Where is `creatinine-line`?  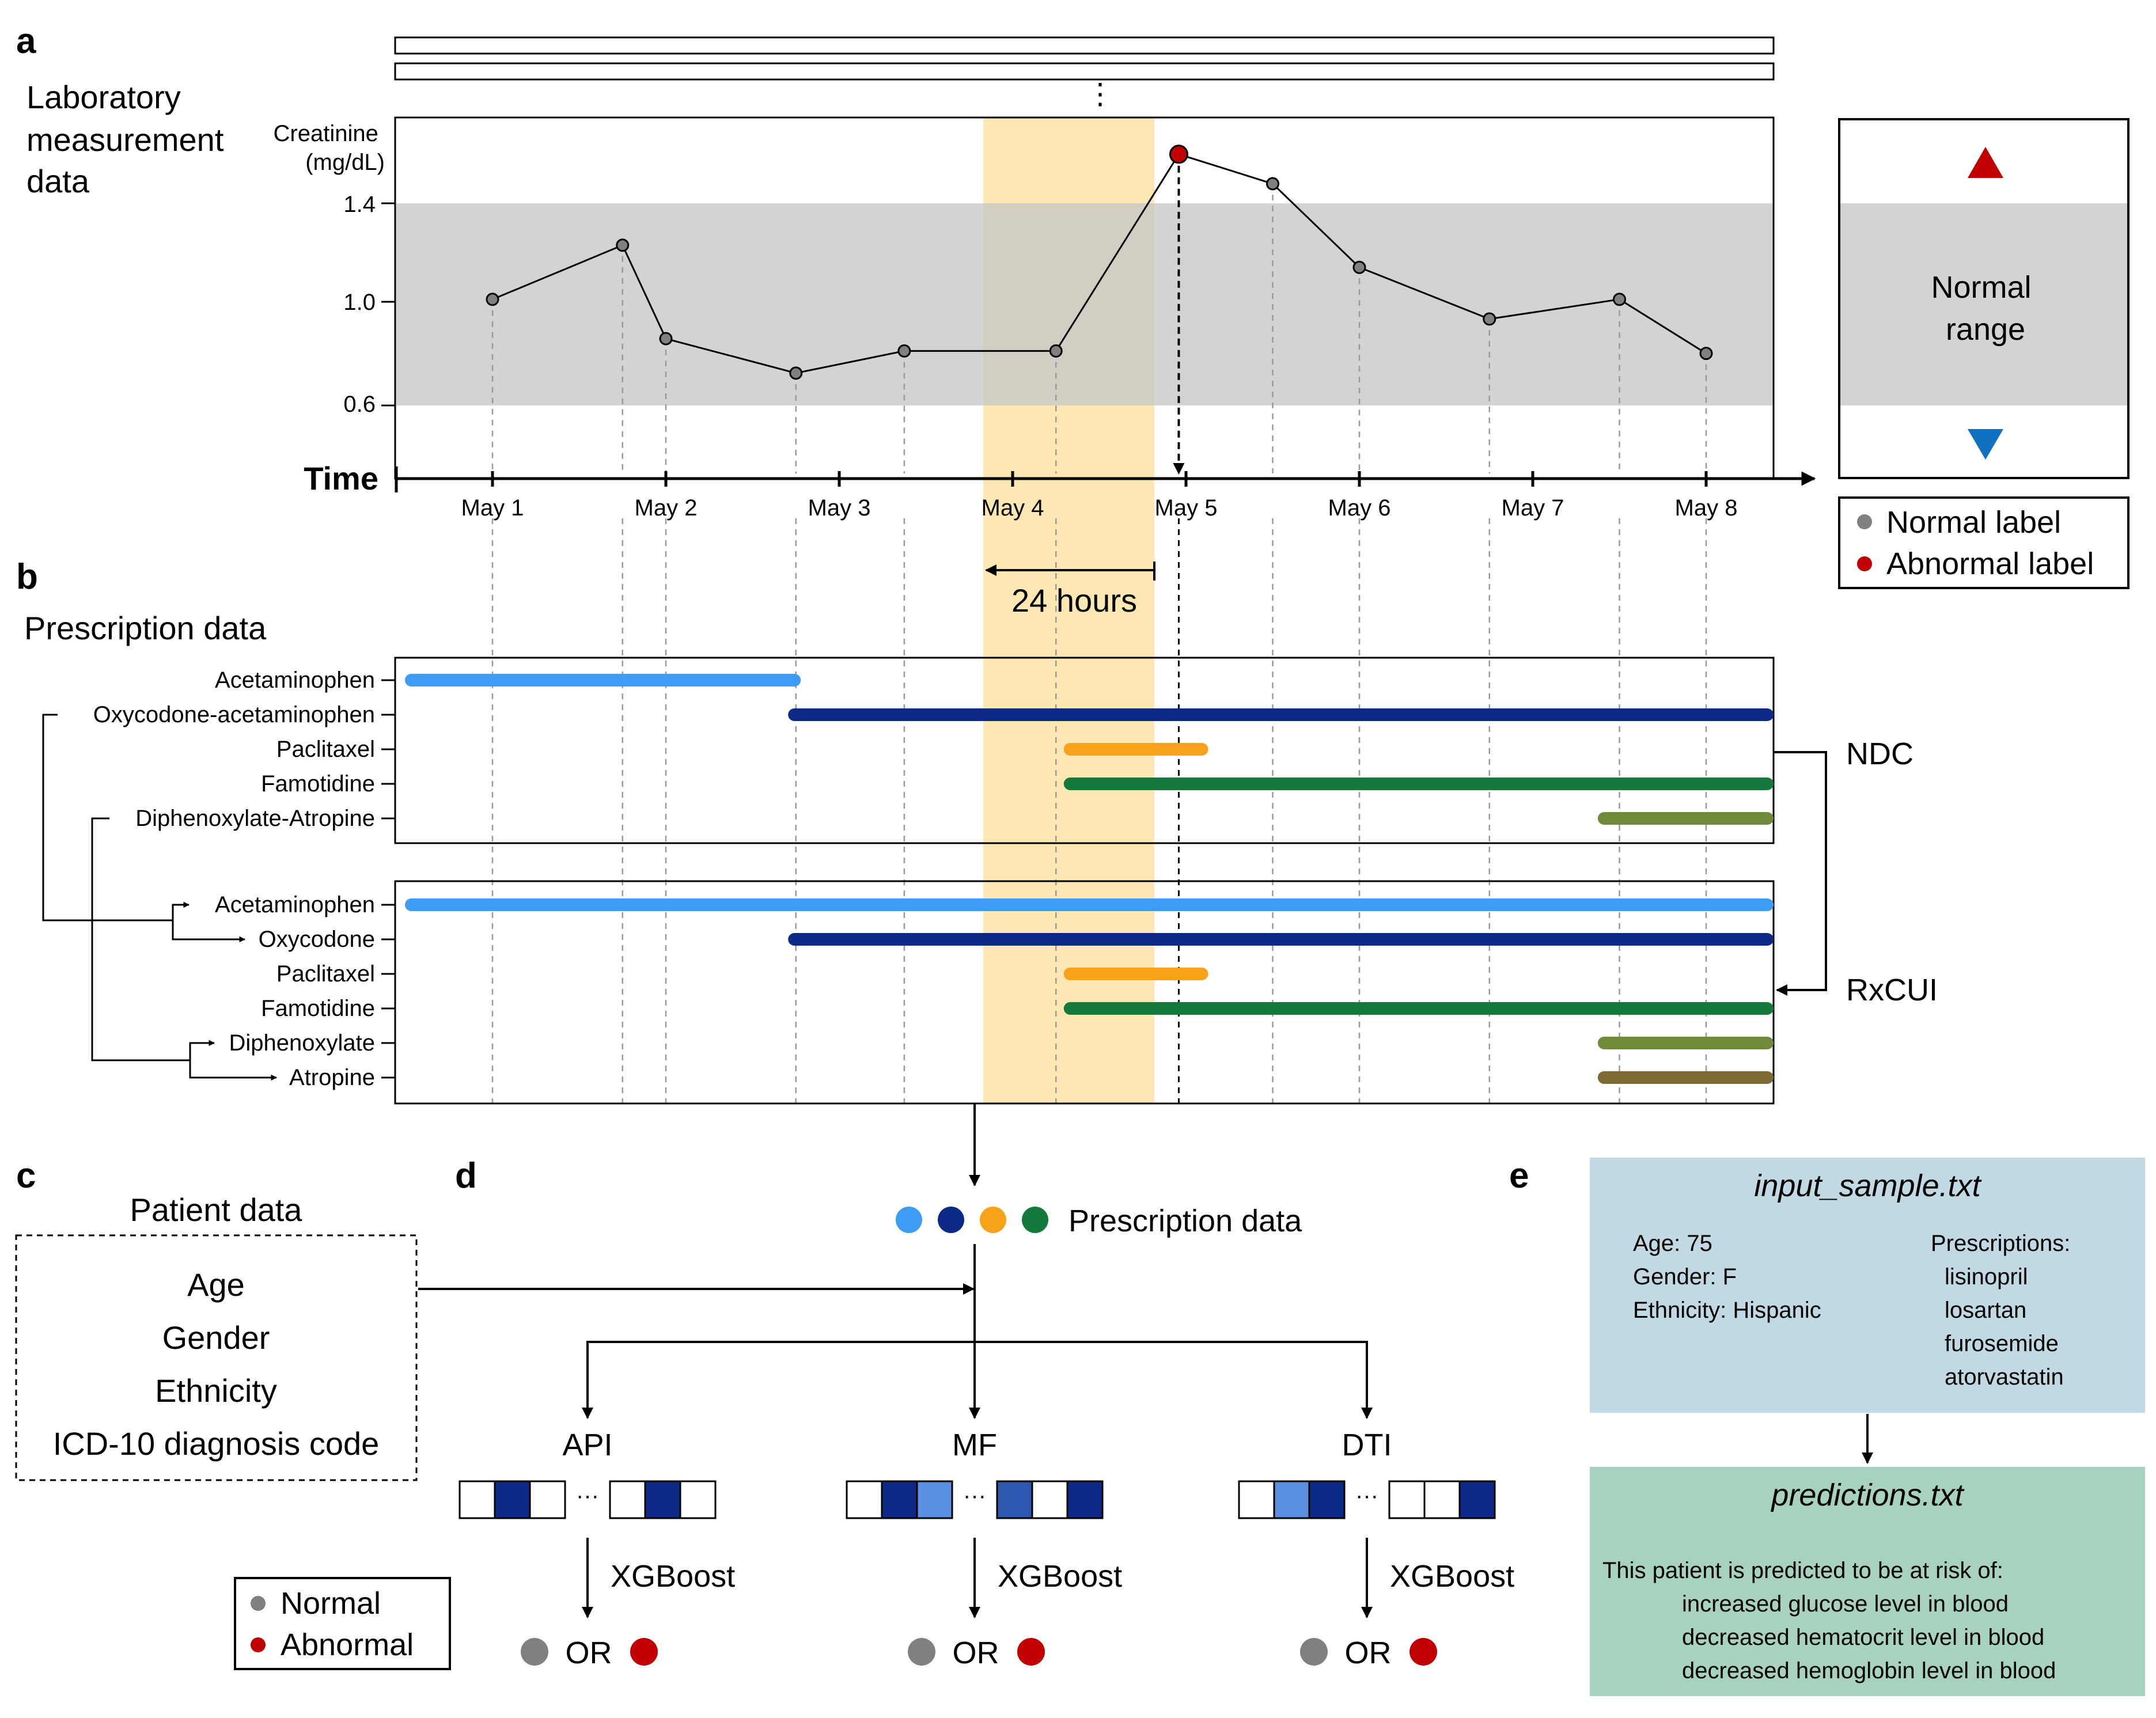 creatinine-line is located at coordinates (1099, 263).